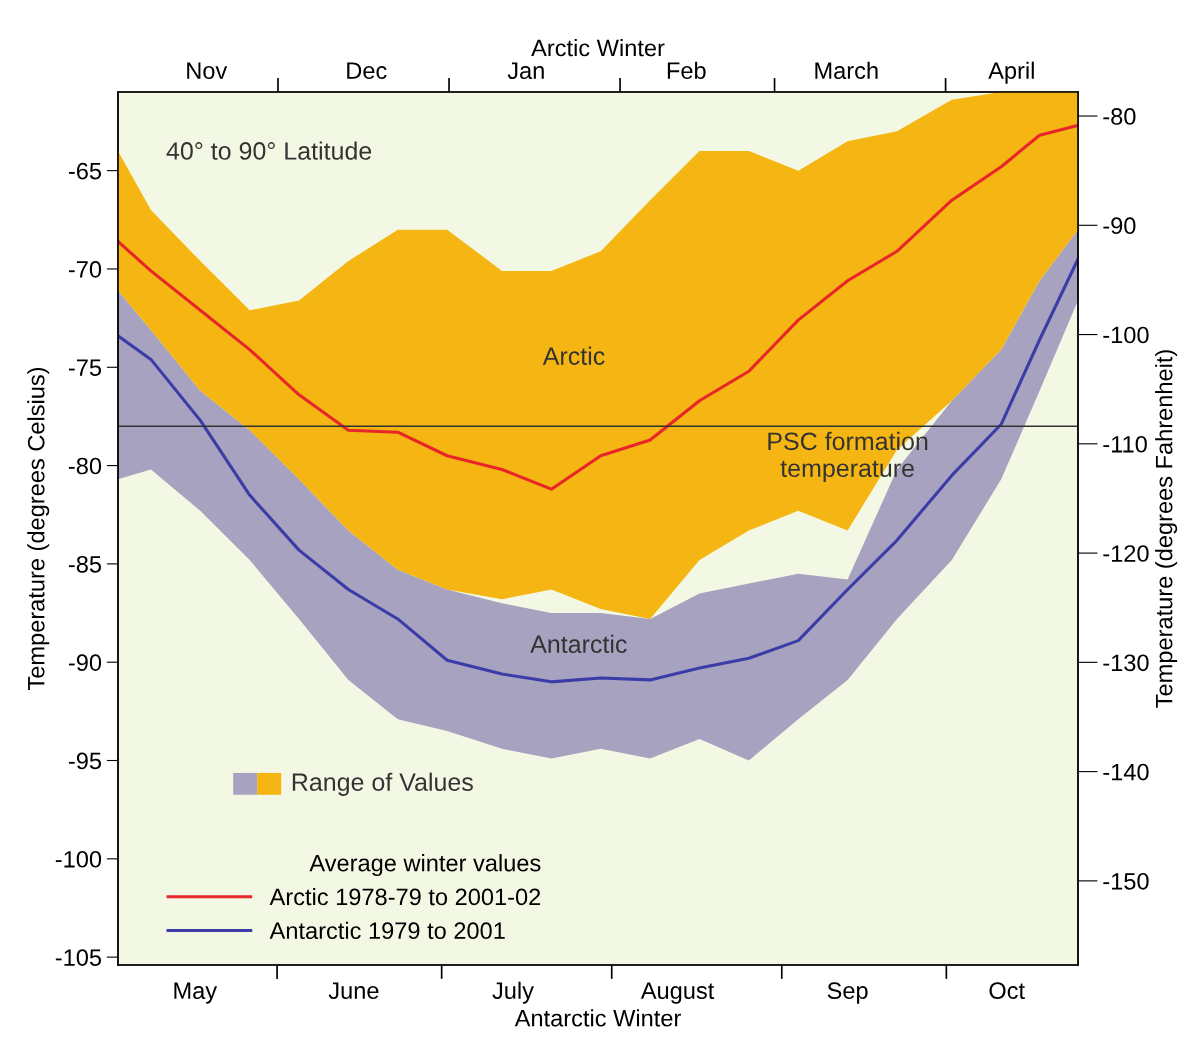 The width and height of the screenshot is (1202, 1056). Describe the element at coordinates (1011, 72) in the screenshot. I see `x2-tick-label: April` at that location.